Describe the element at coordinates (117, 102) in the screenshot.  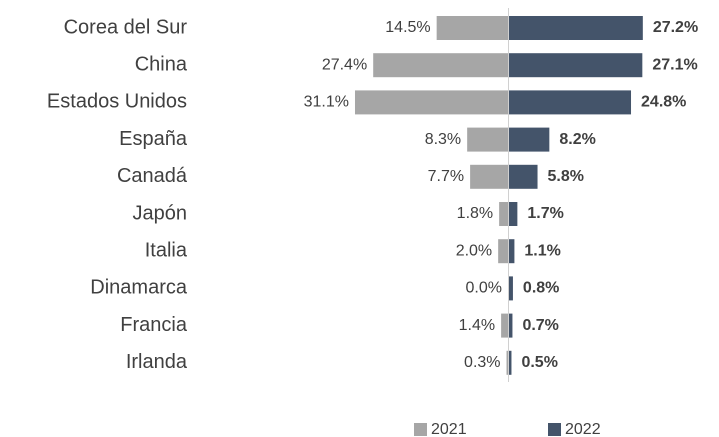
I see `category-label: Estados Unidos` at that location.